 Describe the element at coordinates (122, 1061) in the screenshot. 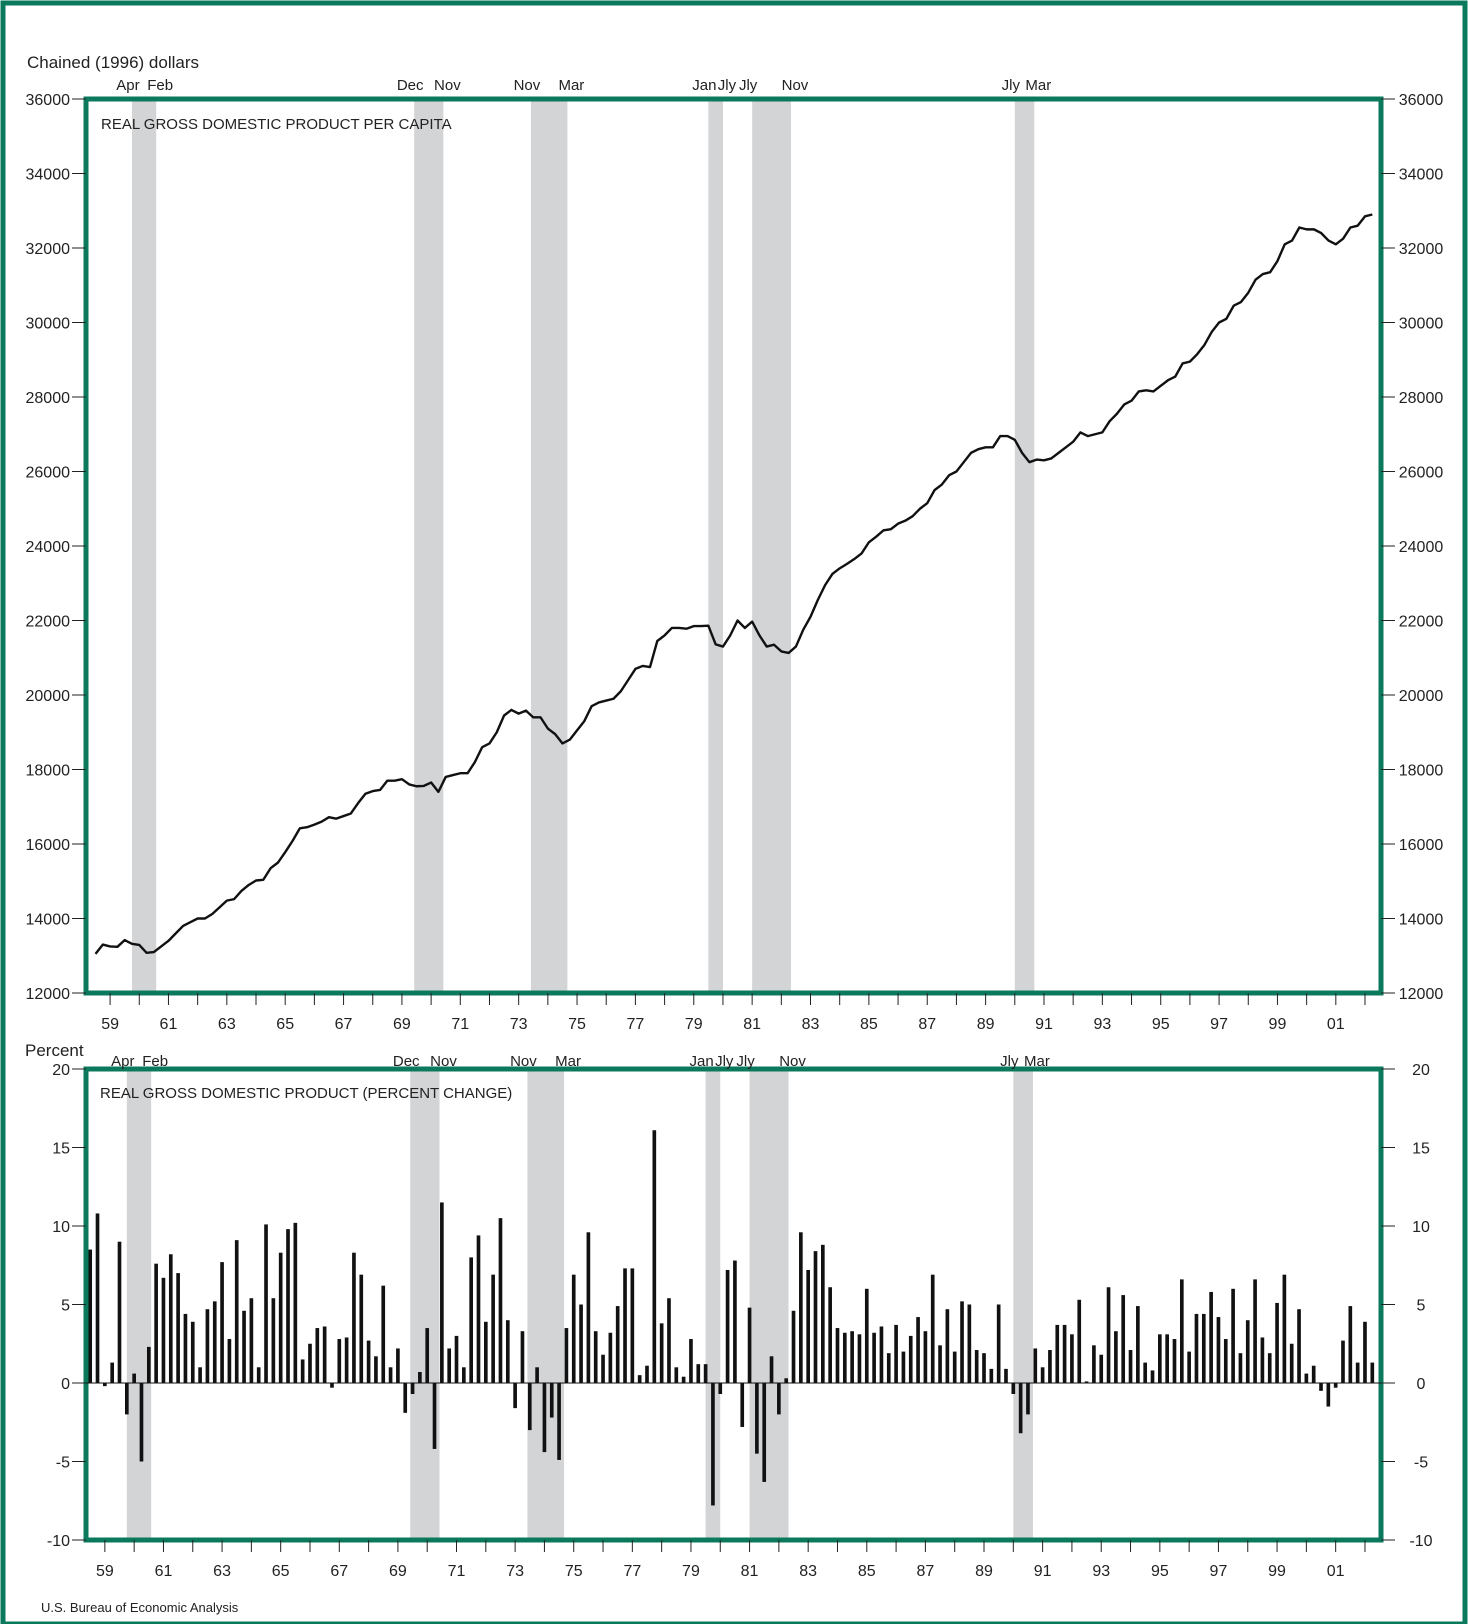

I see `recession-start-label-bottom-0: Apr` at that location.